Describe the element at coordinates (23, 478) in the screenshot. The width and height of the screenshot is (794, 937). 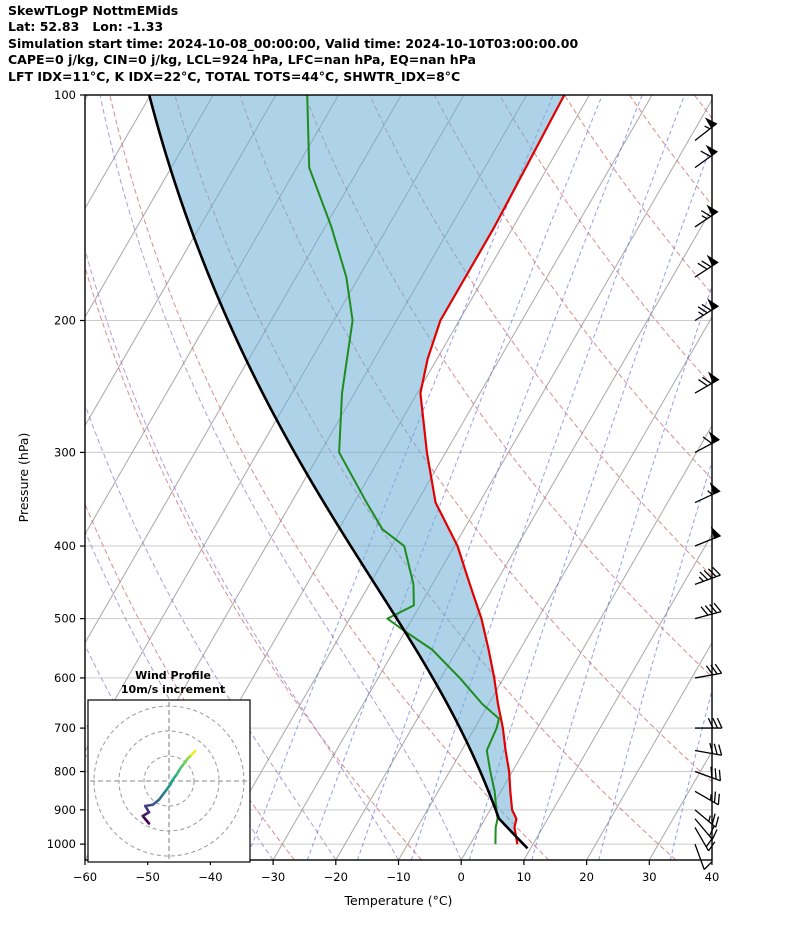
I see `y-axis-label: Pressure (hPa)` at that location.